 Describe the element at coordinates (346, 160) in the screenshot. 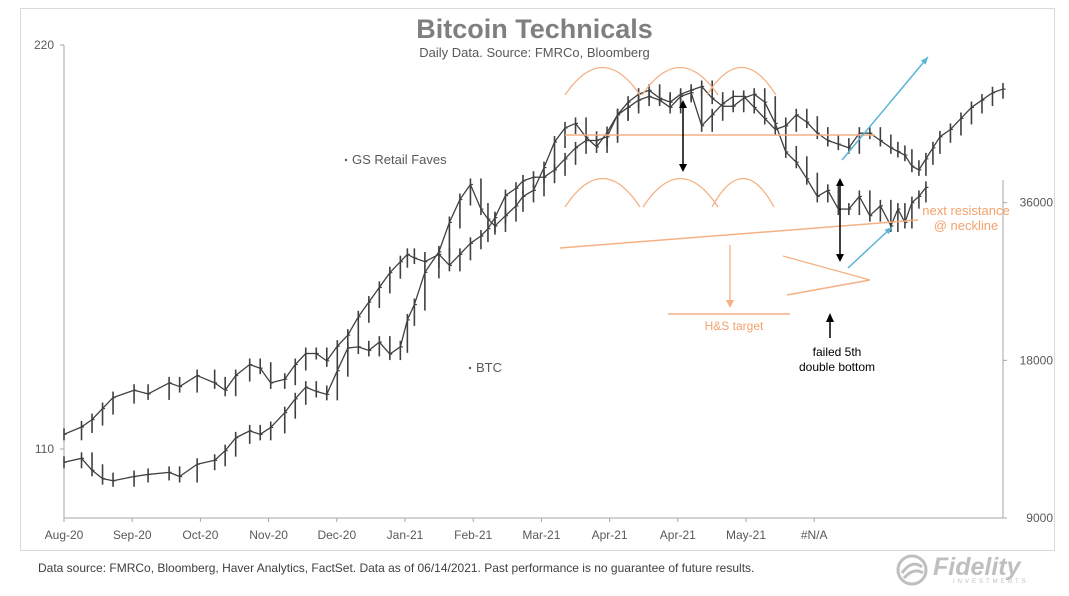

I see `gs-retail-faves-label-dot` at that location.